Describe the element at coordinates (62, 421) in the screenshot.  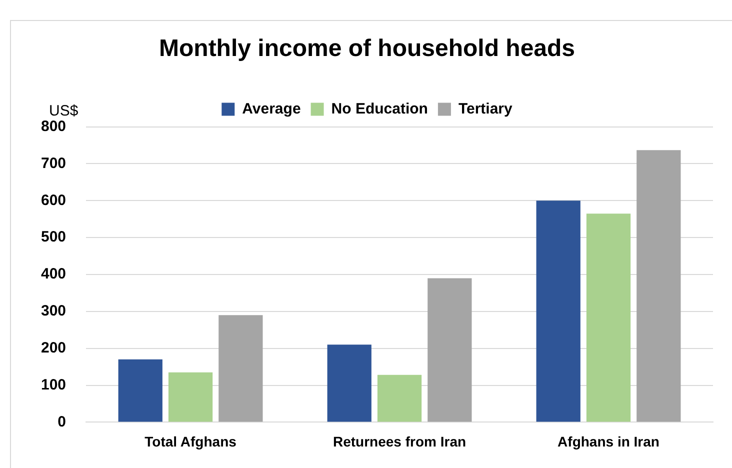
I see `y-tick-label: 0` at that location.